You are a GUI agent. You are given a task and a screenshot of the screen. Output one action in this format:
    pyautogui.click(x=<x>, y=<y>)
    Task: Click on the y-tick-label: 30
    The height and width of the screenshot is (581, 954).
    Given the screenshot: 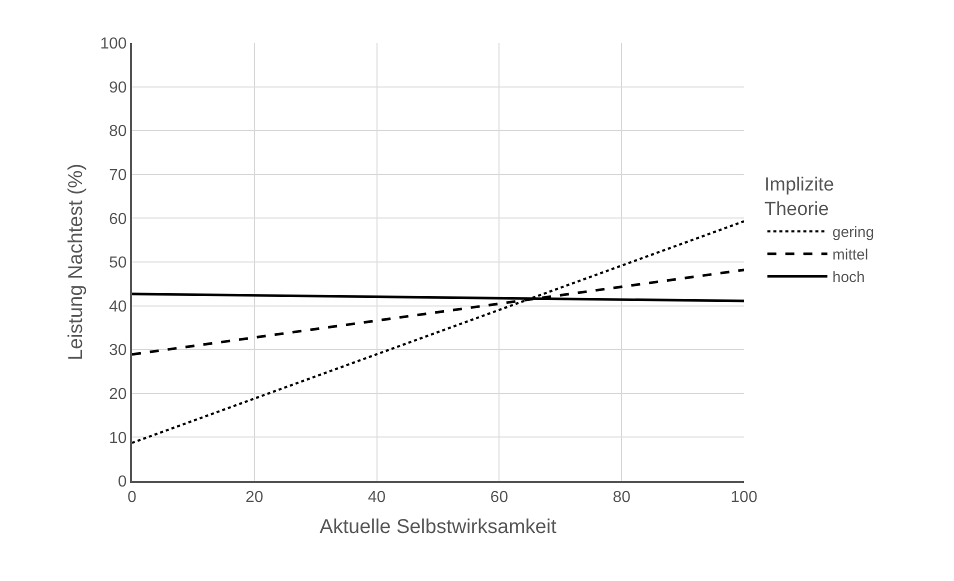 What is the action you would take?
    pyautogui.click(x=118, y=351)
    